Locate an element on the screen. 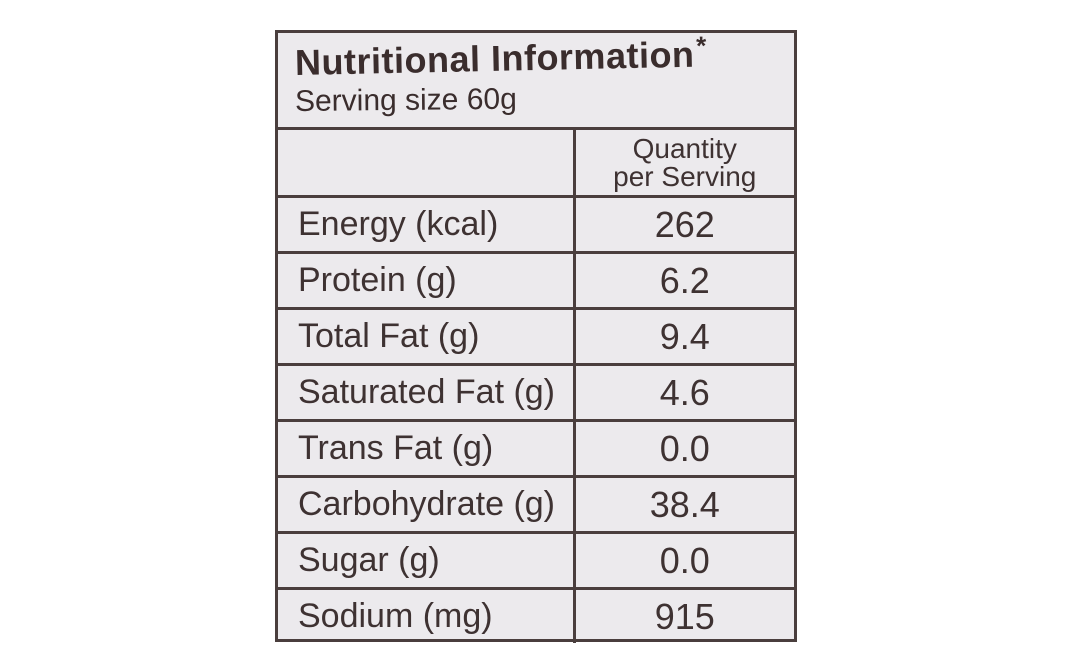  nutrient-value: 6.2 is located at coordinates (684, 280).